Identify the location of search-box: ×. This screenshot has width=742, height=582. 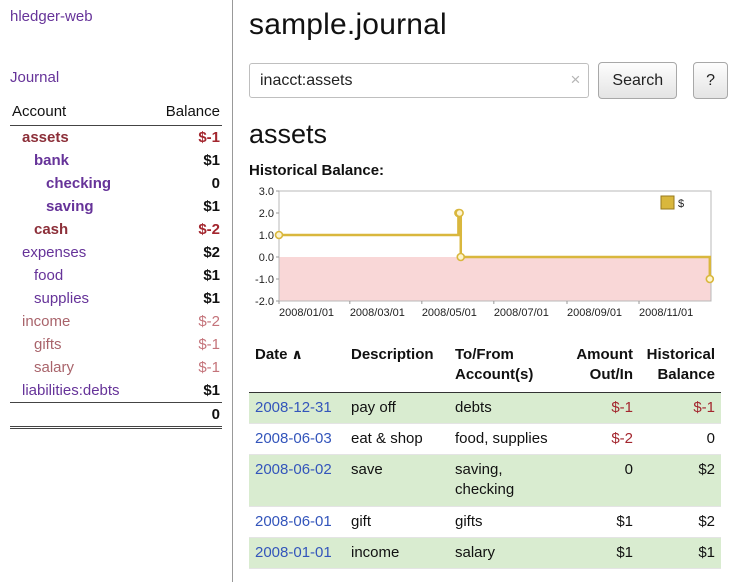
(419, 80).